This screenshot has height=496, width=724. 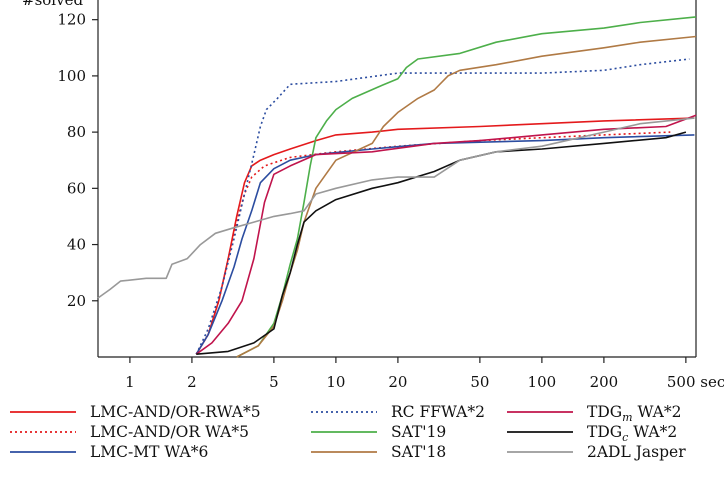 I want to click on y-tick-label: 60, so click(x=76, y=188).